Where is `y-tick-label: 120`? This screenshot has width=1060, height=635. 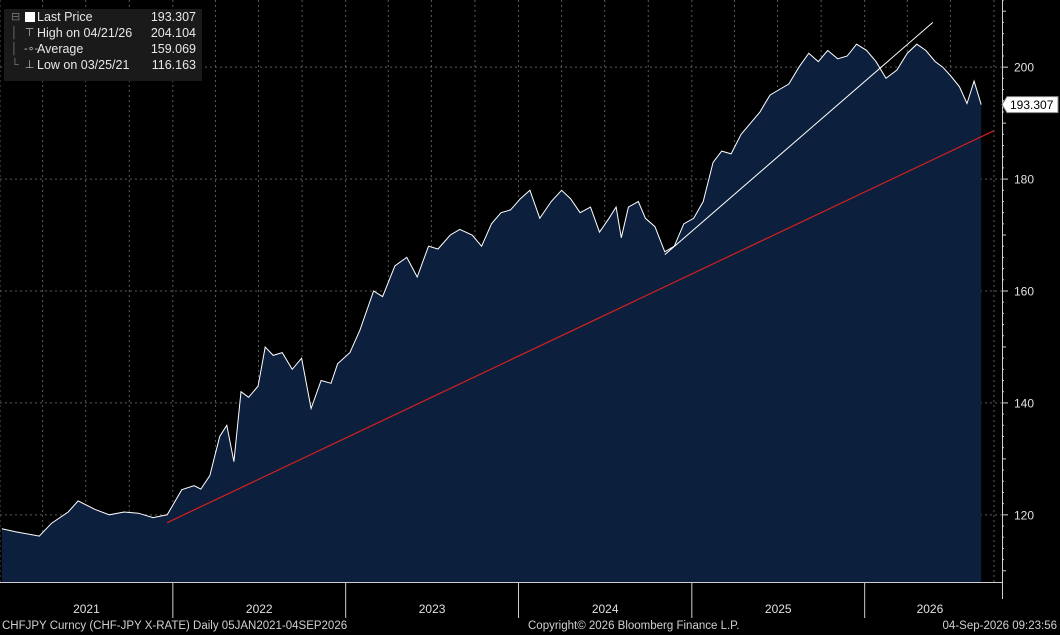
y-tick-label: 120 is located at coordinates (1024, 515).